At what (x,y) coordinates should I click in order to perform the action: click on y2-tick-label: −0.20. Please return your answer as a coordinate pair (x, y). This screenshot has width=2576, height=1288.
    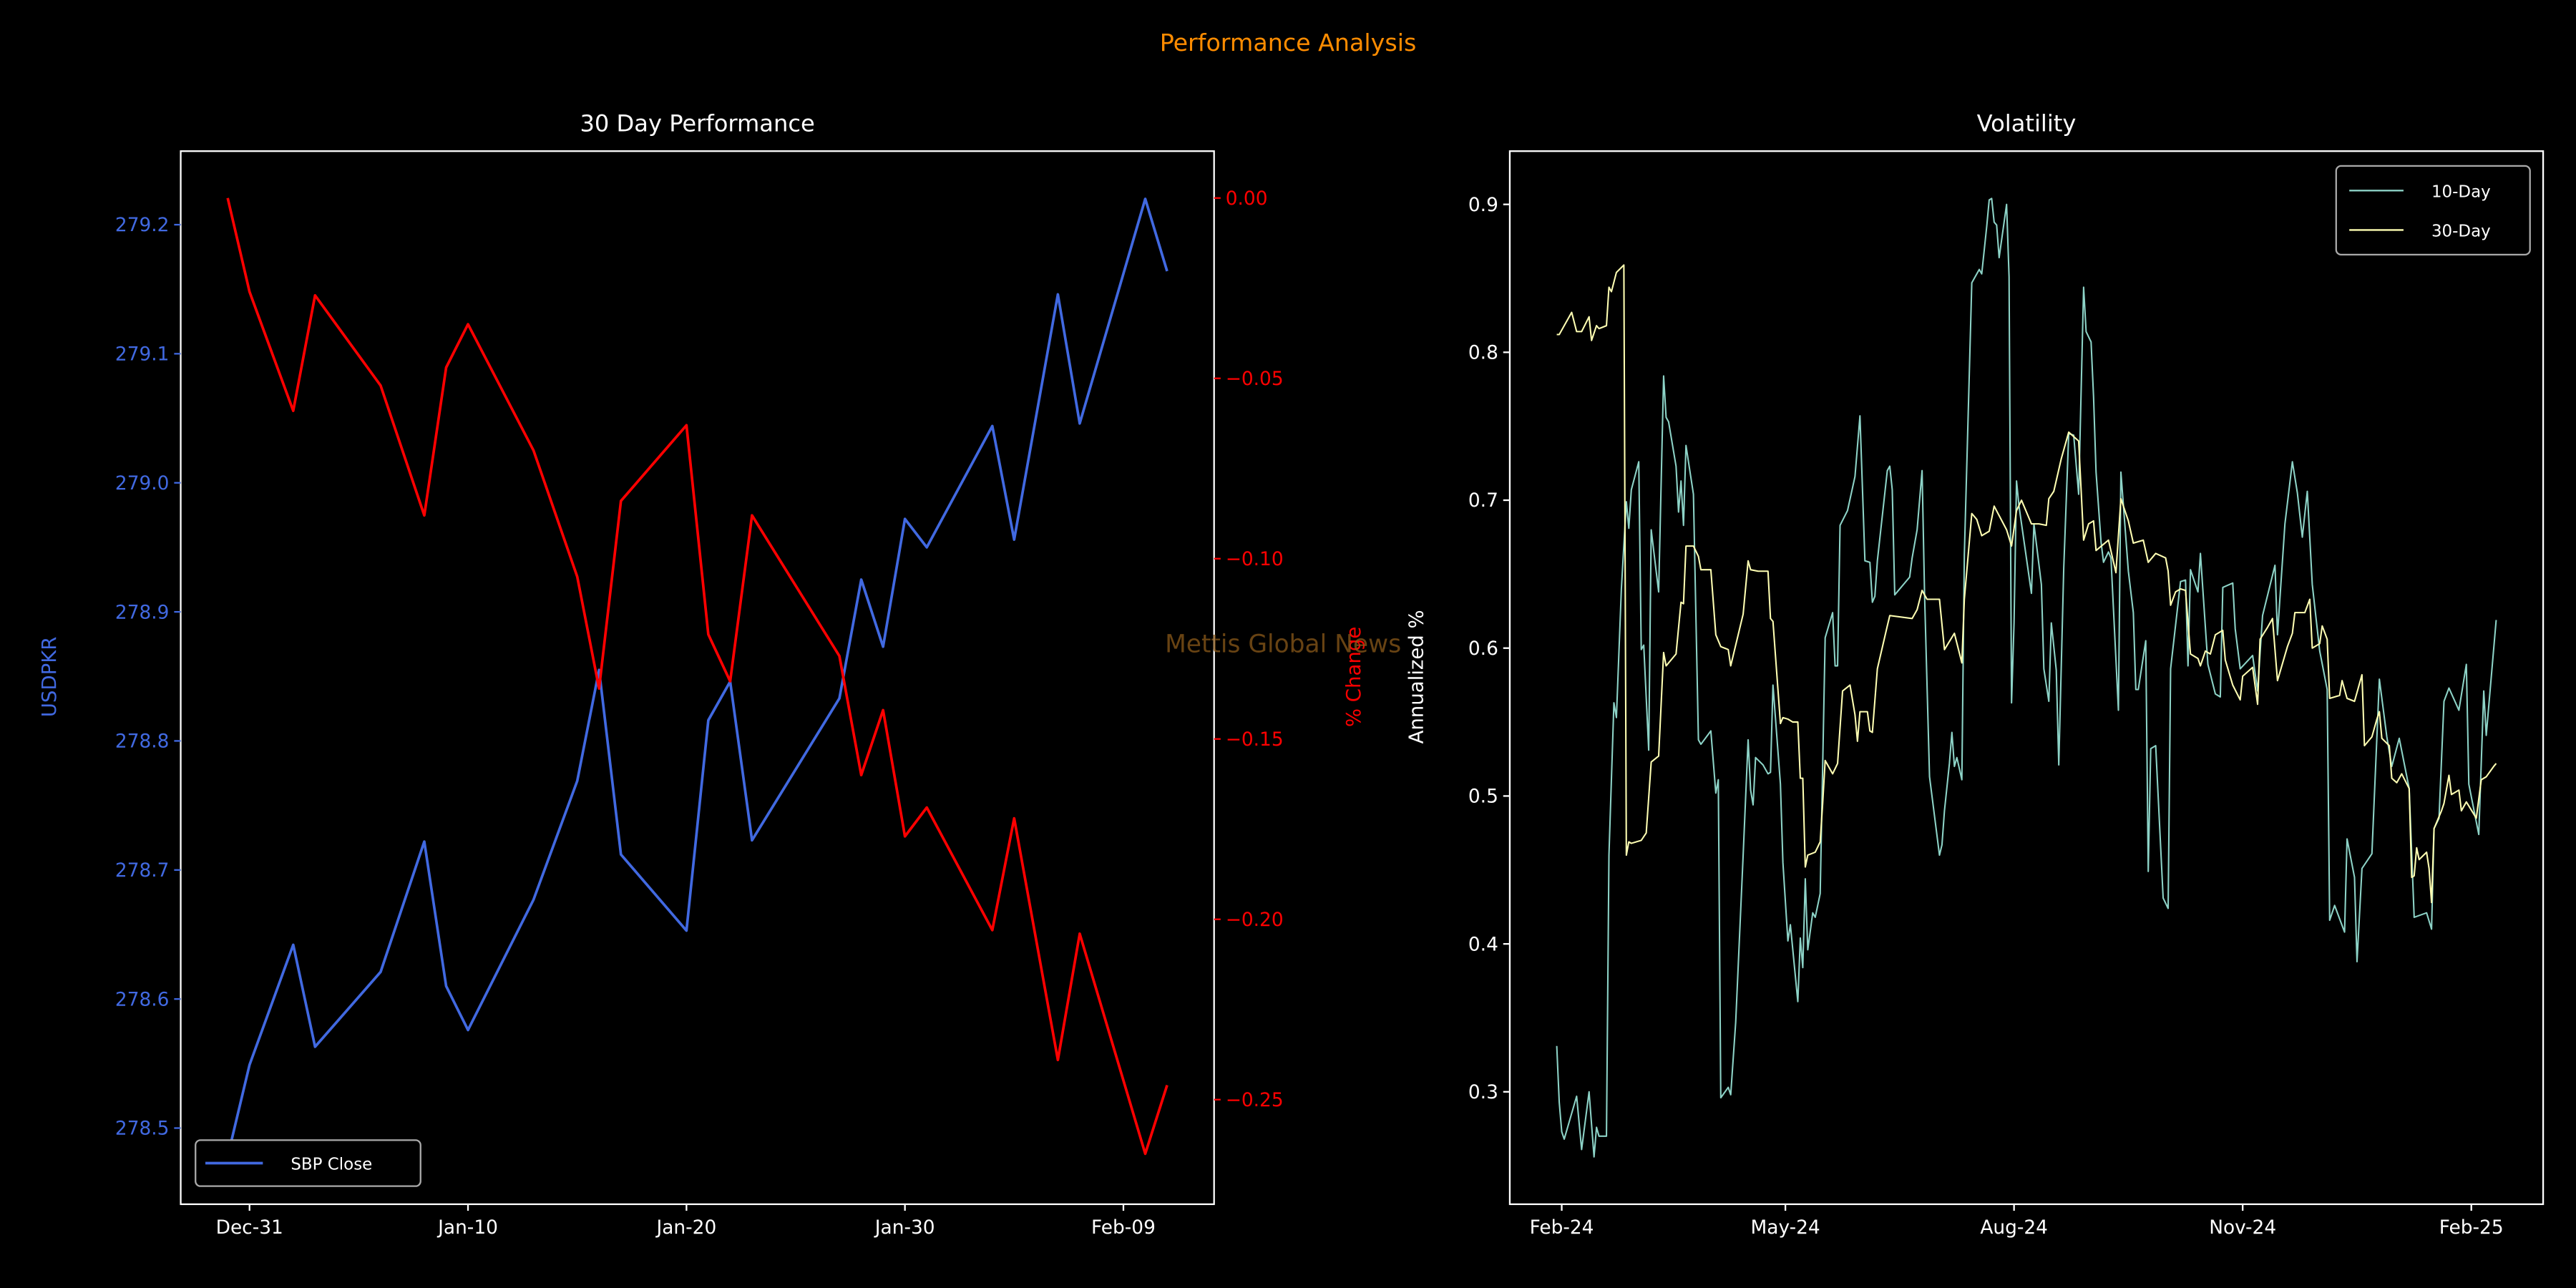
    Looking at the image, I should click on (1255, 920).